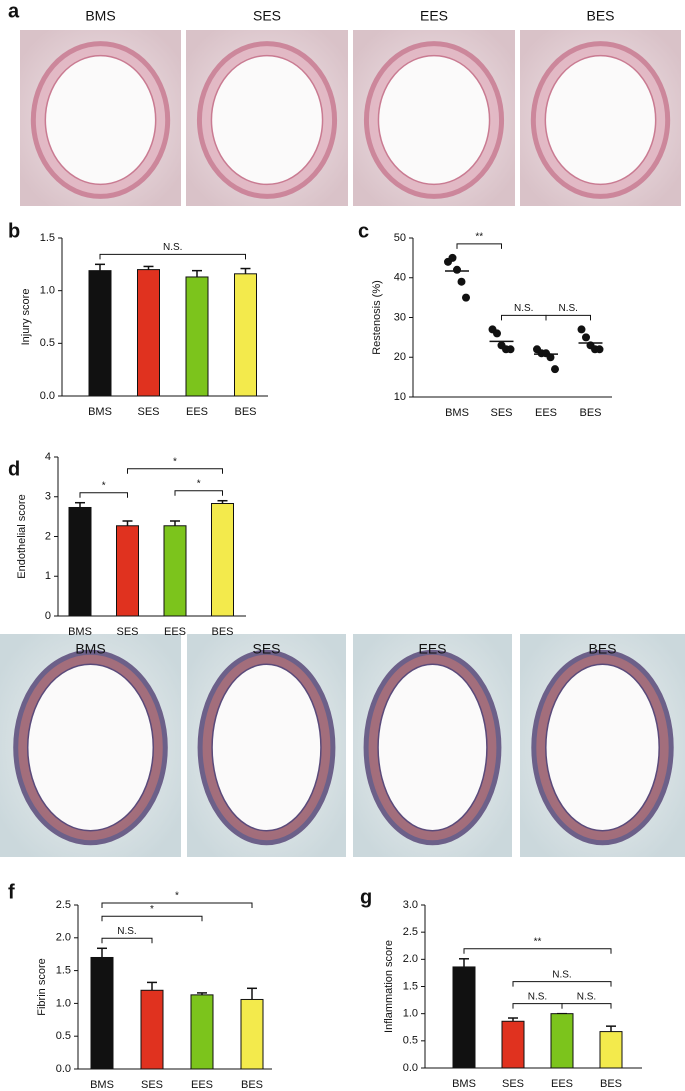 The width and height of the screenshot is (685, 1091). Describe the element at coordinates (366, 897) in the screenshot. I see `panel-label: g` at that location.